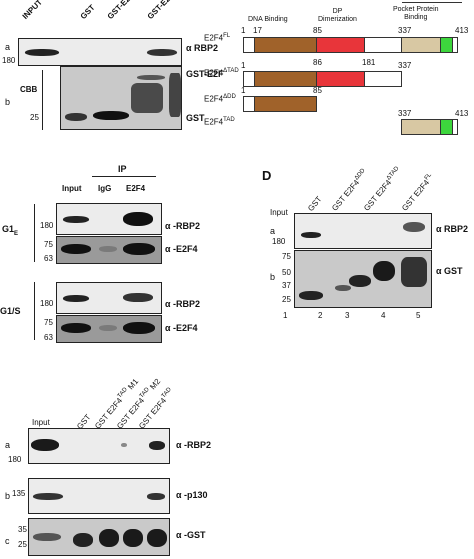 This screenshot has width=474, height=559. What do you see at coordinates (47, 537) in the screenshot?
I see `band-e6` at bounding box center [47, 537].